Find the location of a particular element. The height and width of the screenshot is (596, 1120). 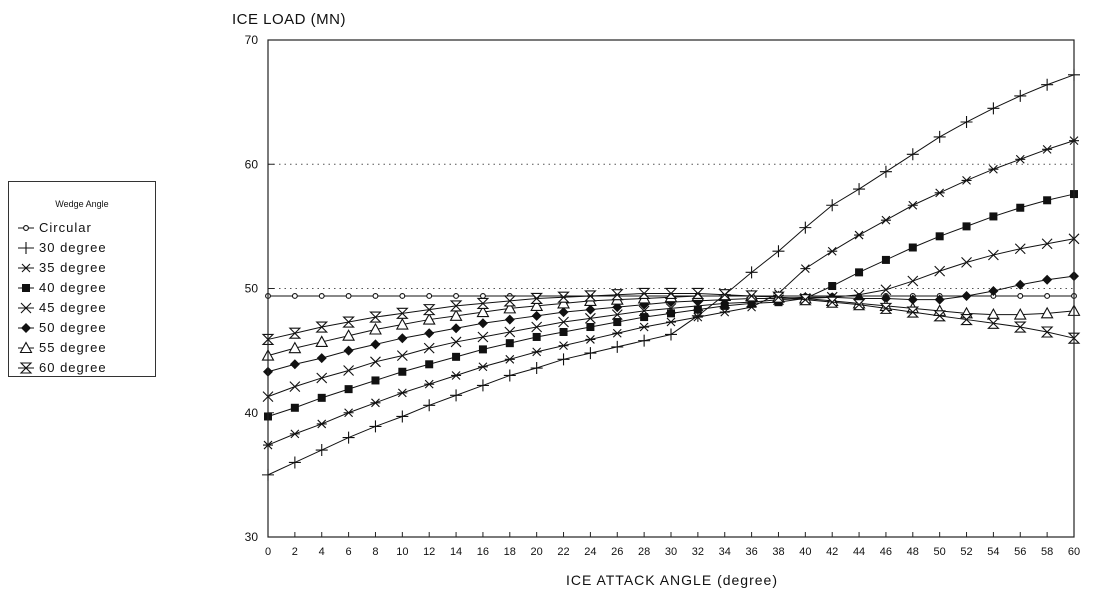

legend-marker-60-degree is located at coordinates (26, 368).